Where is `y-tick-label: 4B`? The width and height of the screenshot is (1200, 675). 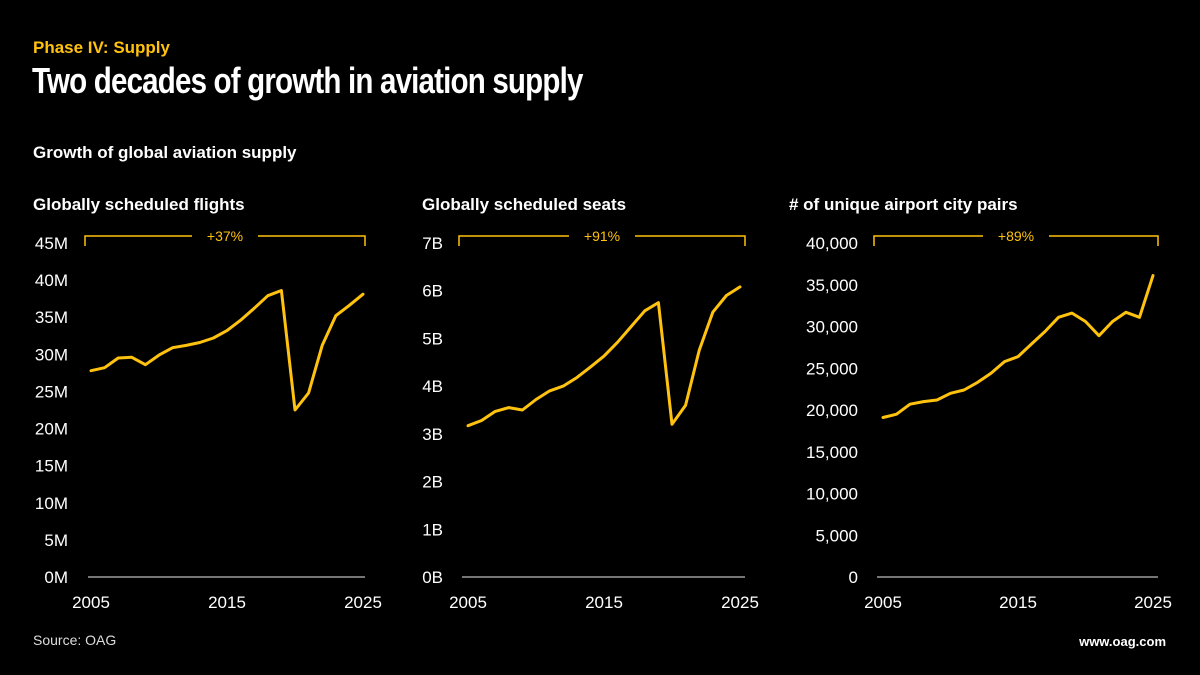
y-tick-label: 4B is located at coordinates (432, 386).